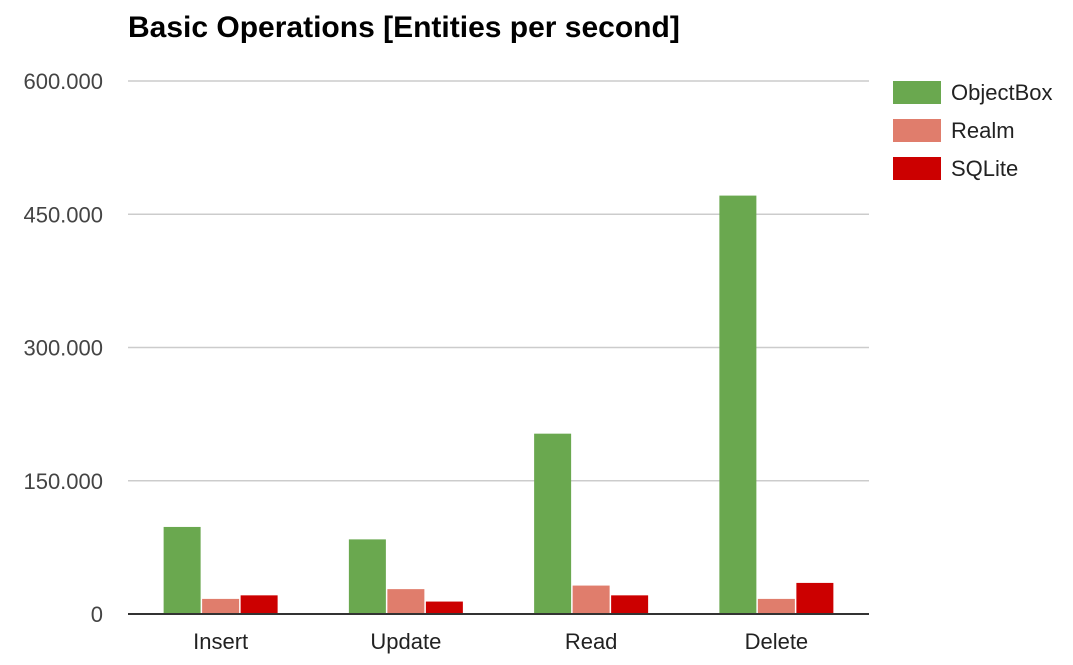  What do you see at coordinates (815, 598) in the screenshot?
I see `bar-sqlite-delete` at bounding box center [815, 598].